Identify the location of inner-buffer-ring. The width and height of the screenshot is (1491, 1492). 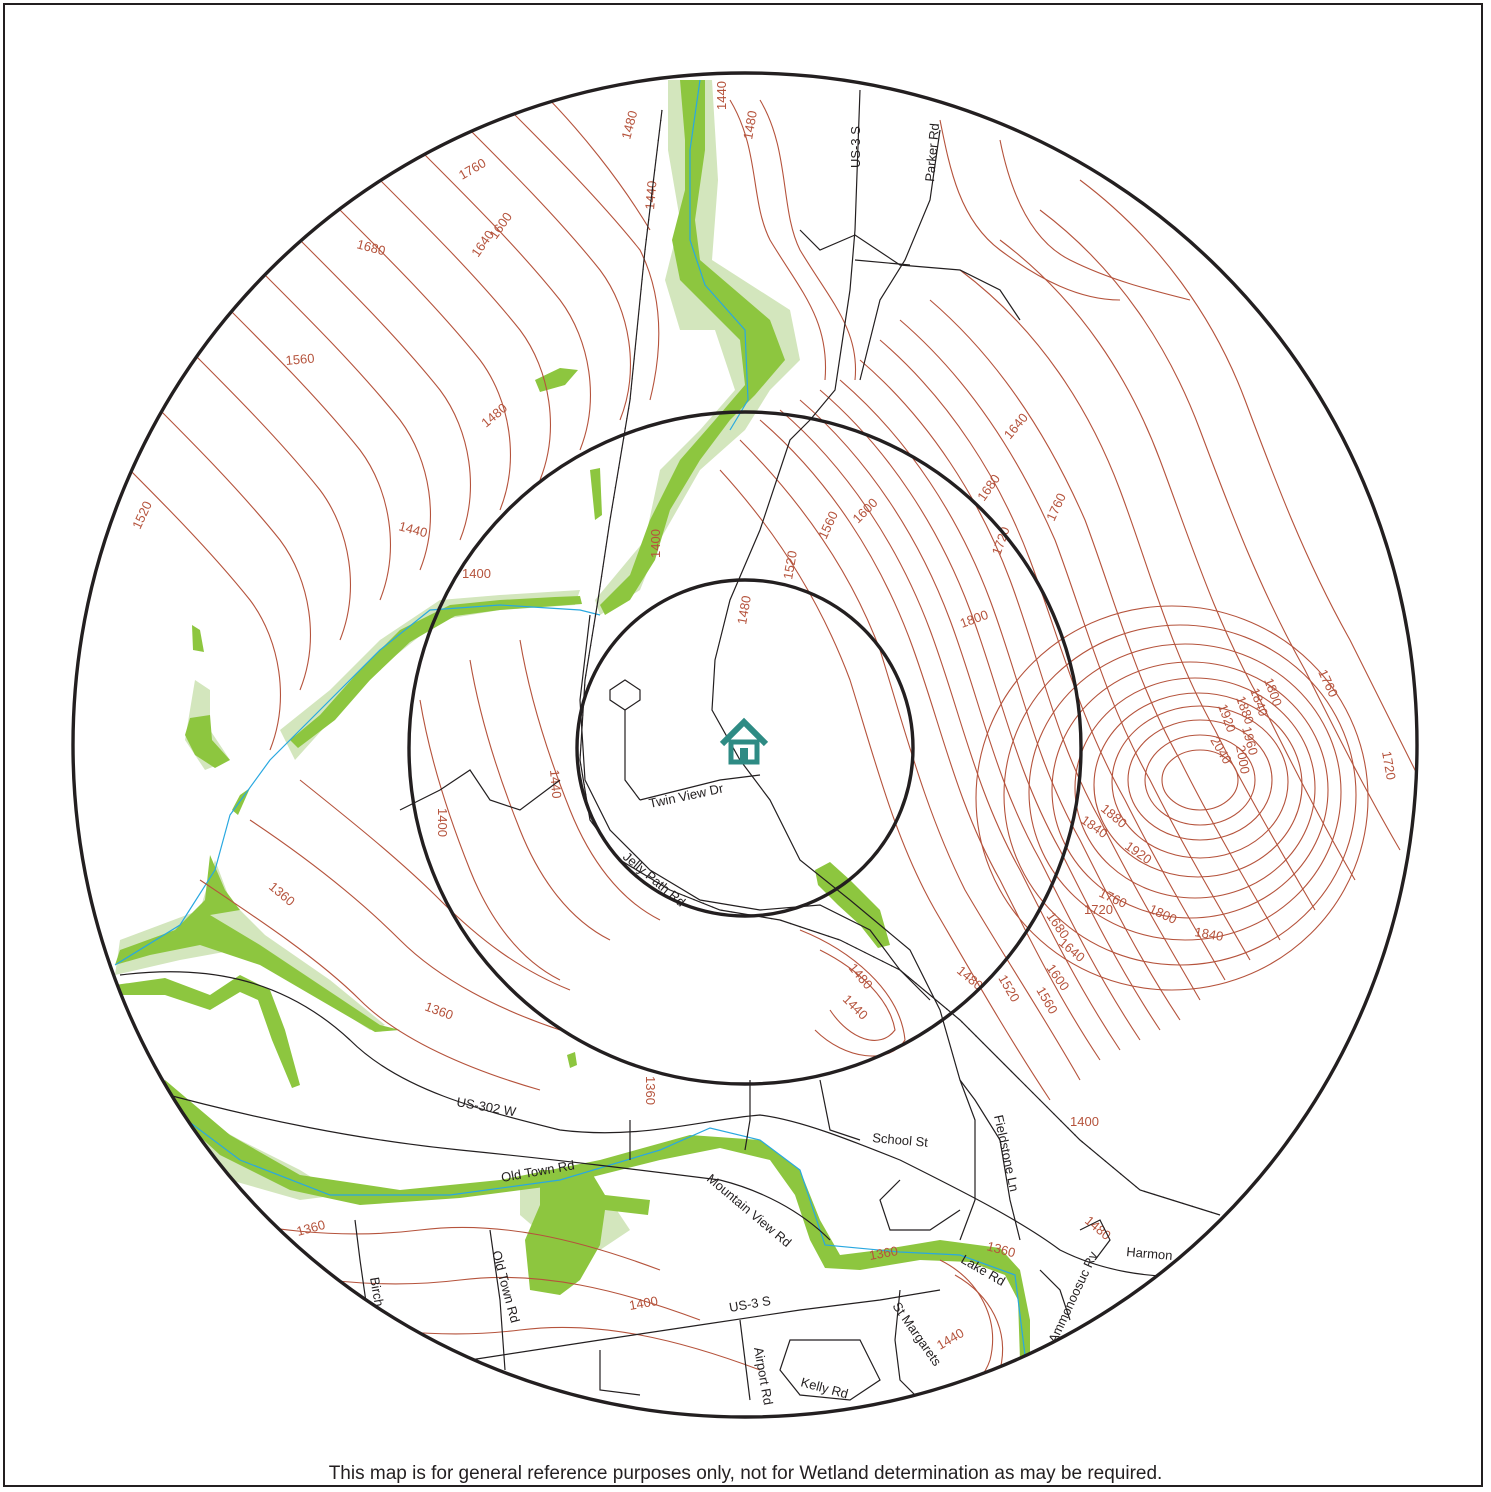
(745, 748).